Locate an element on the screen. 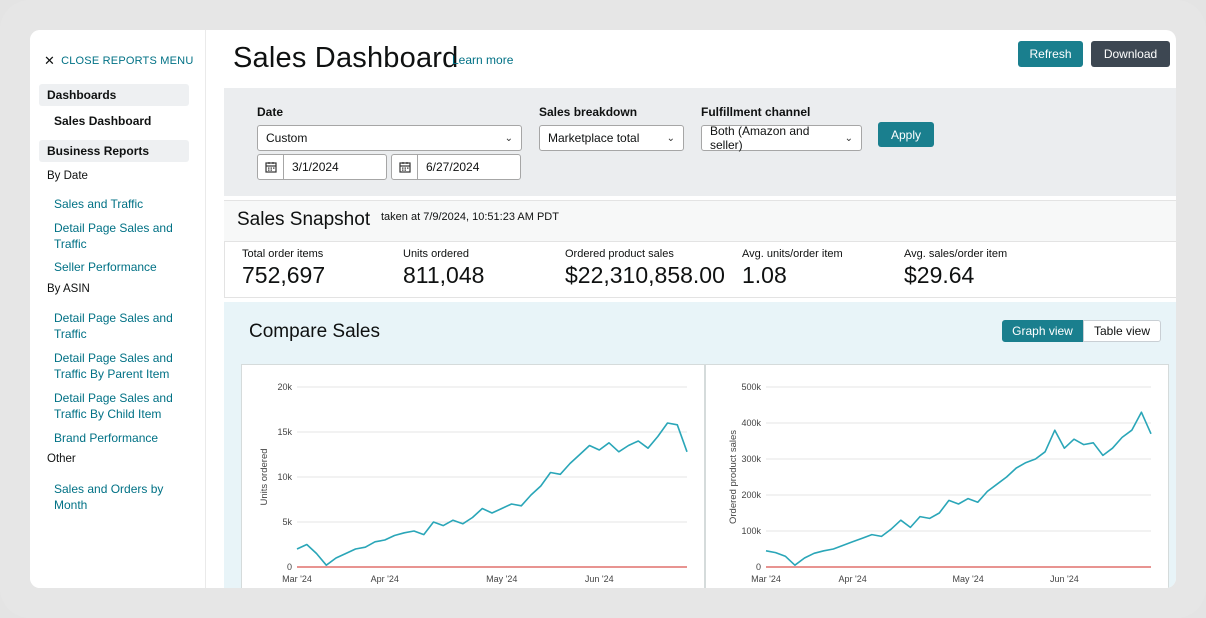  compare-sales-title: Compare Sales is located at coordinates (314, 331).